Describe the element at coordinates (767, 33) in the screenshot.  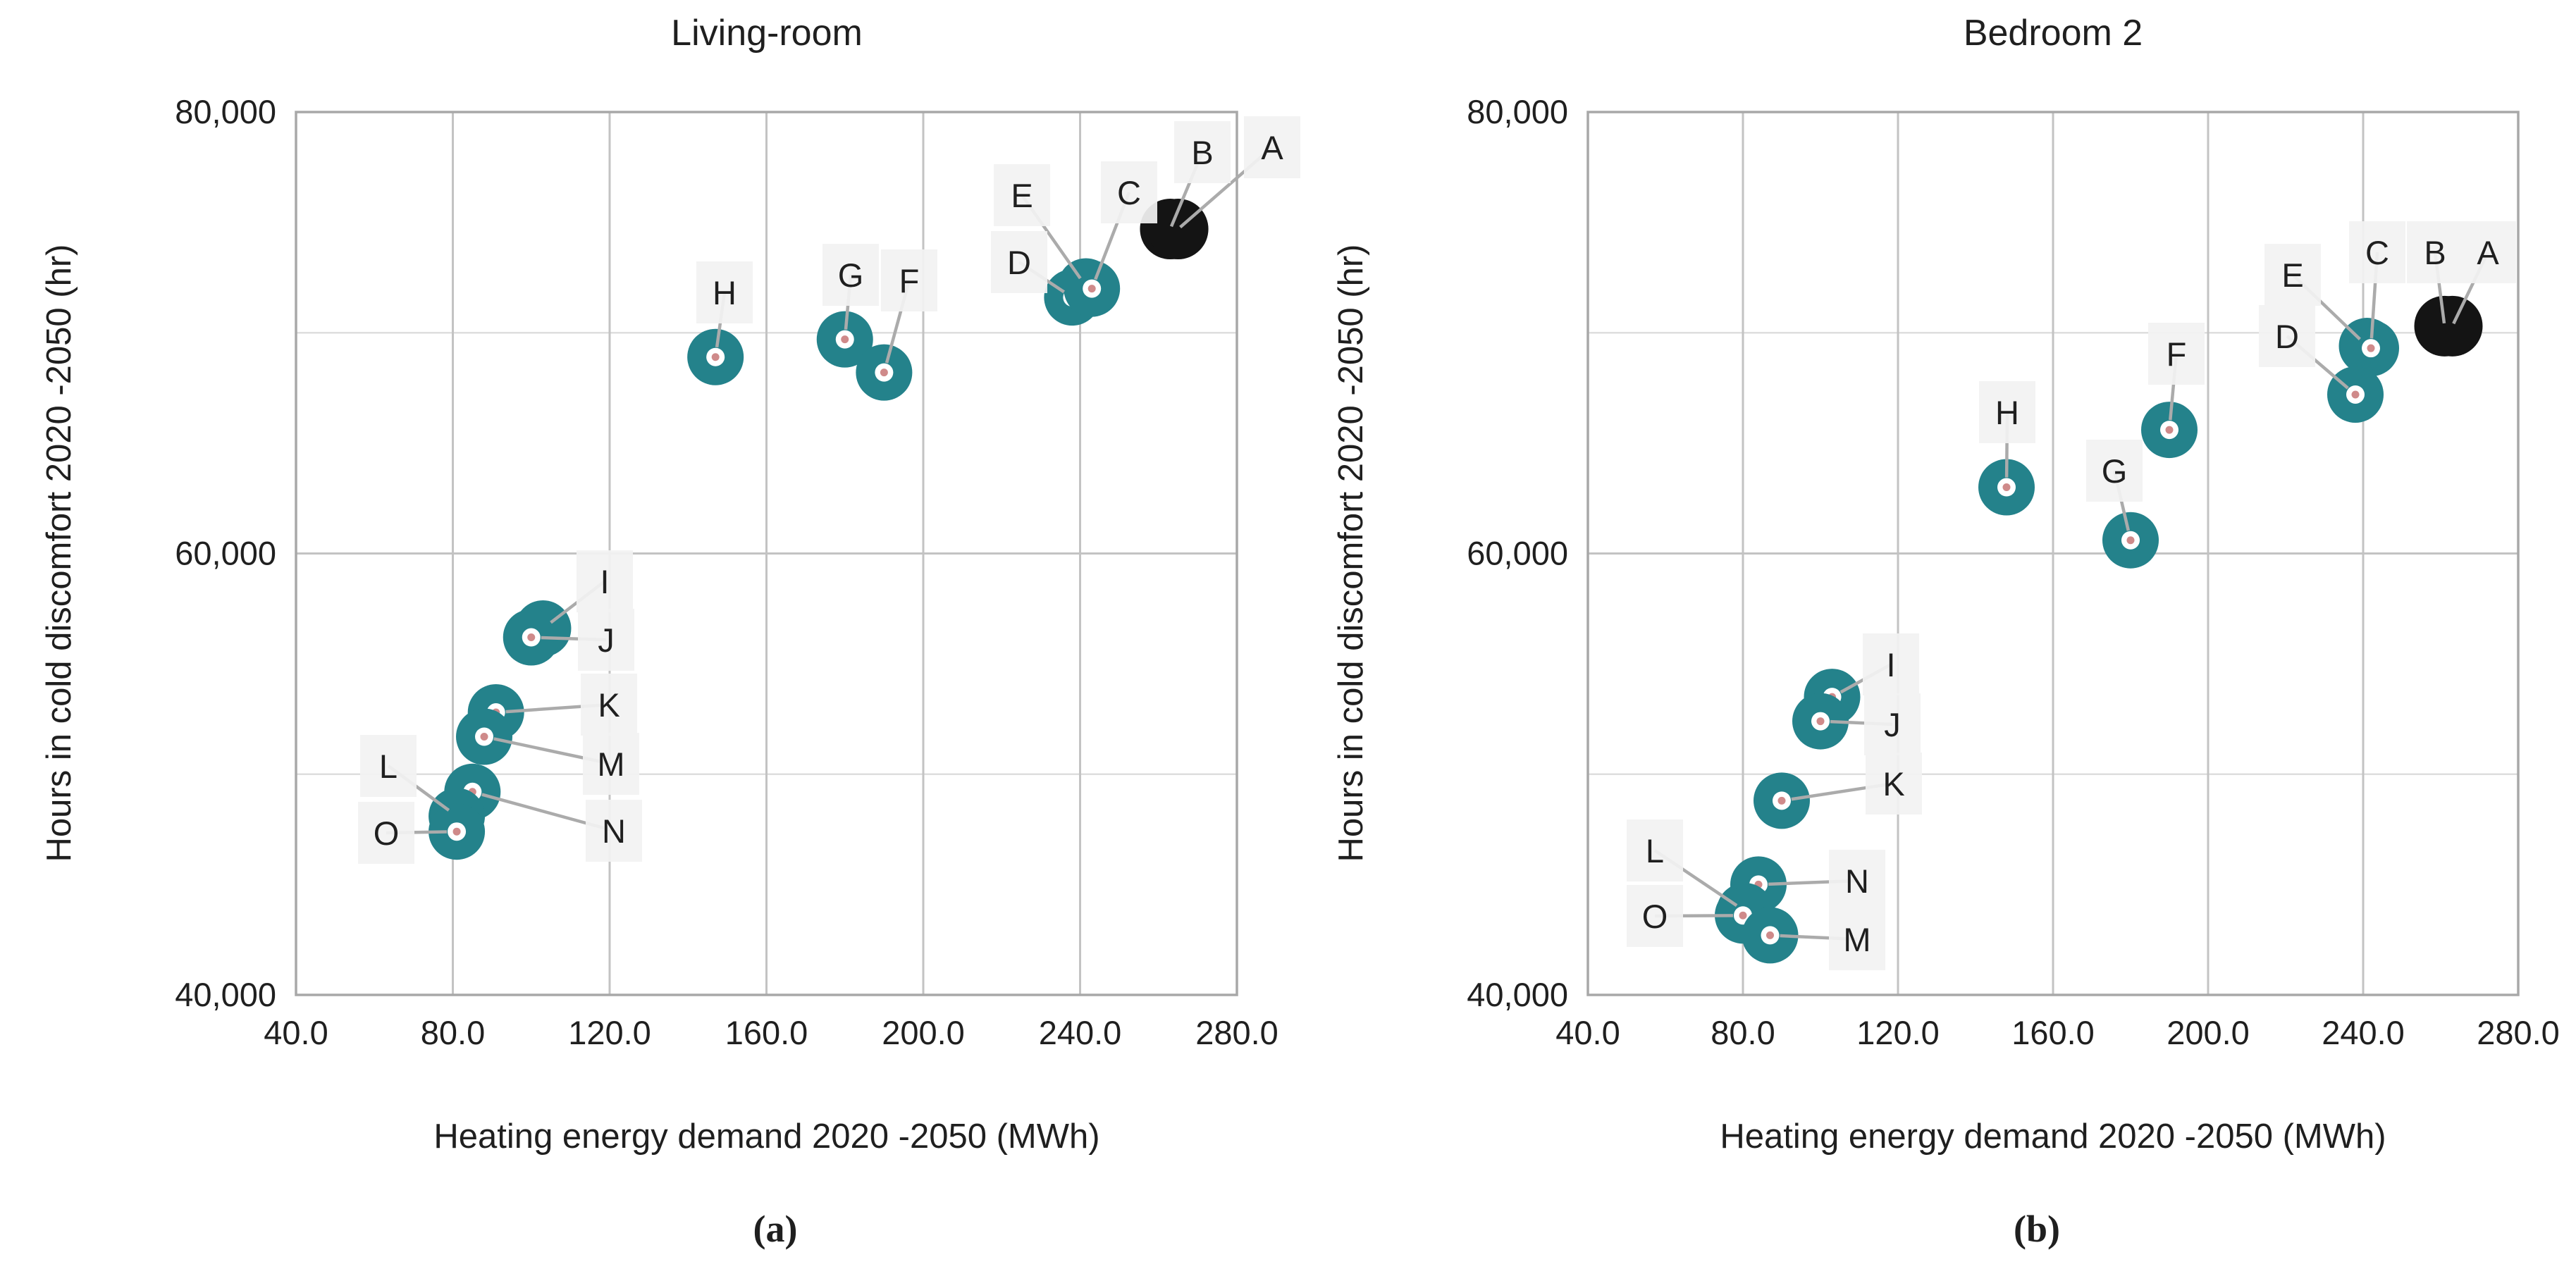
I see `chart-a-title: Living-room` at that location.